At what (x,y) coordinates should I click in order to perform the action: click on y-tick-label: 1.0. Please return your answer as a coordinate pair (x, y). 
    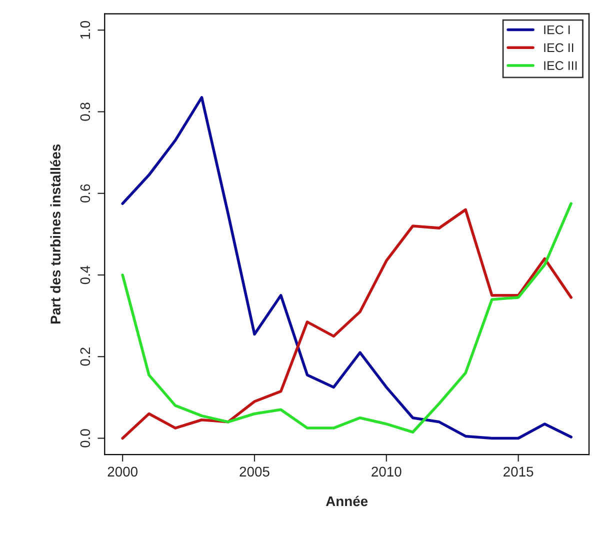
    Looking at the image, I should click on (85, 29).